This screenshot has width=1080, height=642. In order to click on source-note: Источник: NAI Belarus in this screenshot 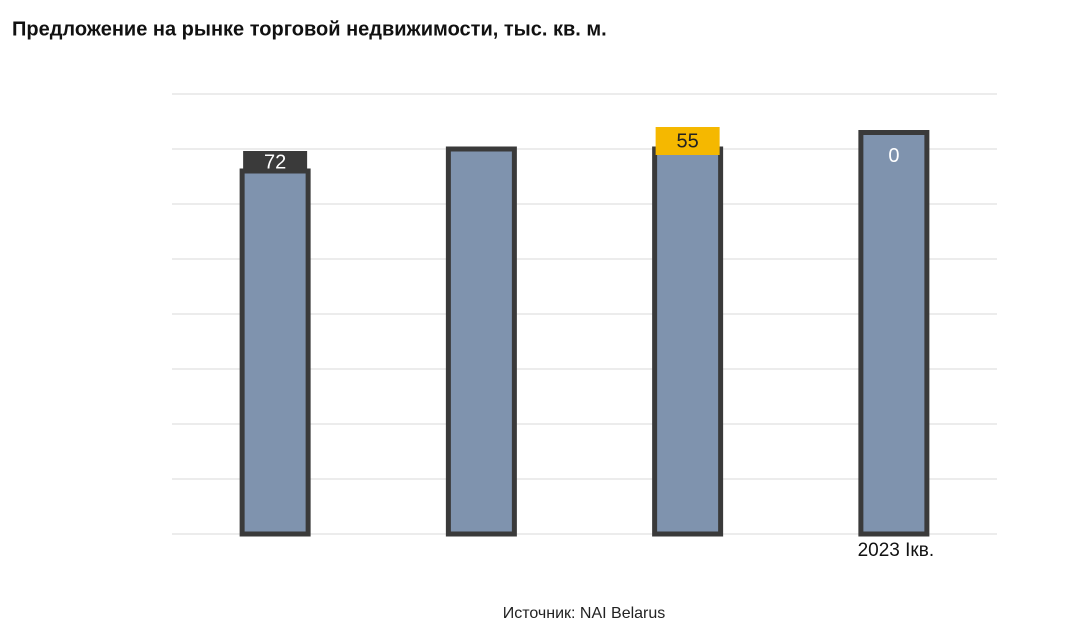, I will do `click(584, 613)`.